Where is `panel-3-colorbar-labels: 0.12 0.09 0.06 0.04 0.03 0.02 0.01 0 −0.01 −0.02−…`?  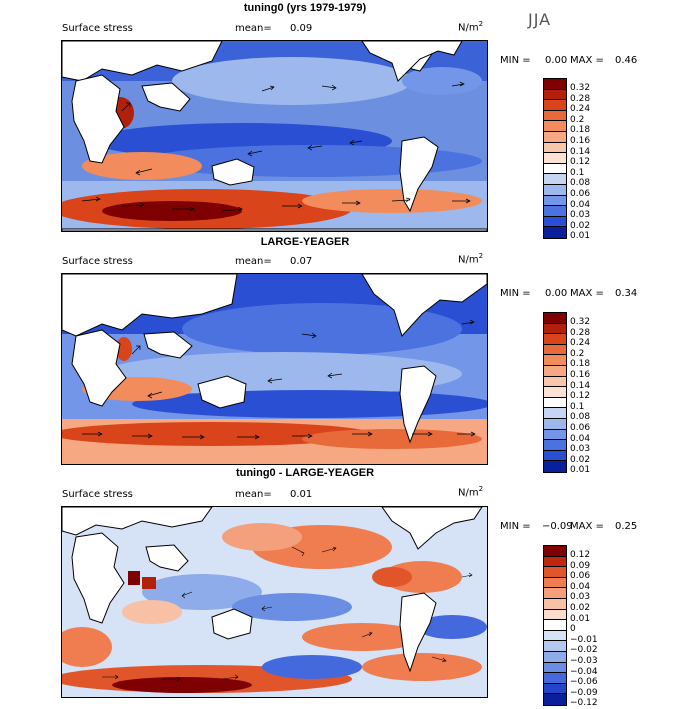
panel-3-colorbar-labels: 0.12 0.09 0.06 0.04 0.03 0.02 0.01 0 −0.01 −0.02−… is located at coordinates (584, 629).